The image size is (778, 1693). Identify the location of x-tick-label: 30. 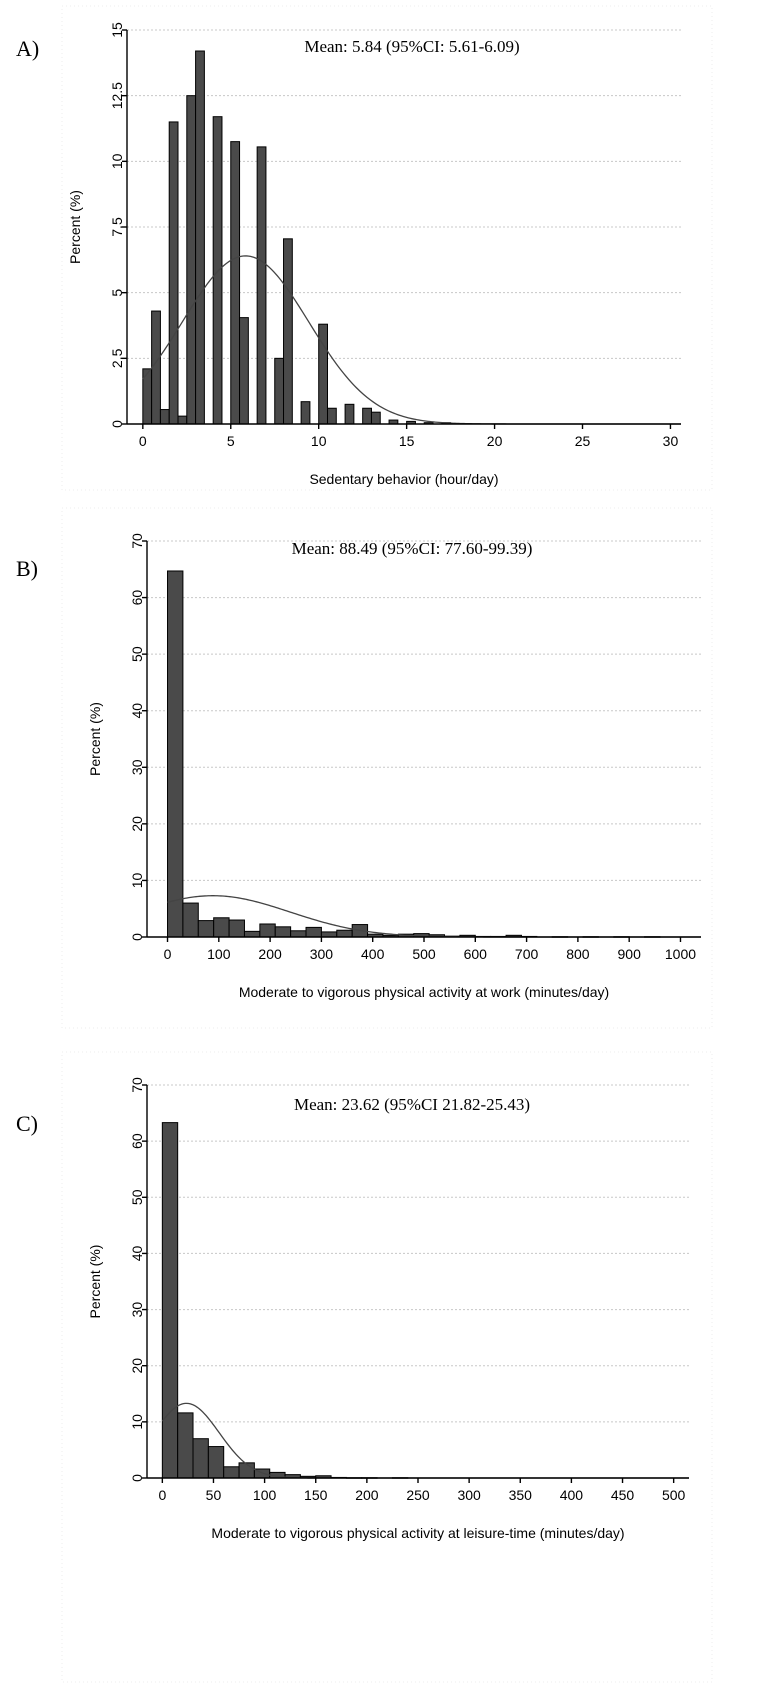
(671, 441).